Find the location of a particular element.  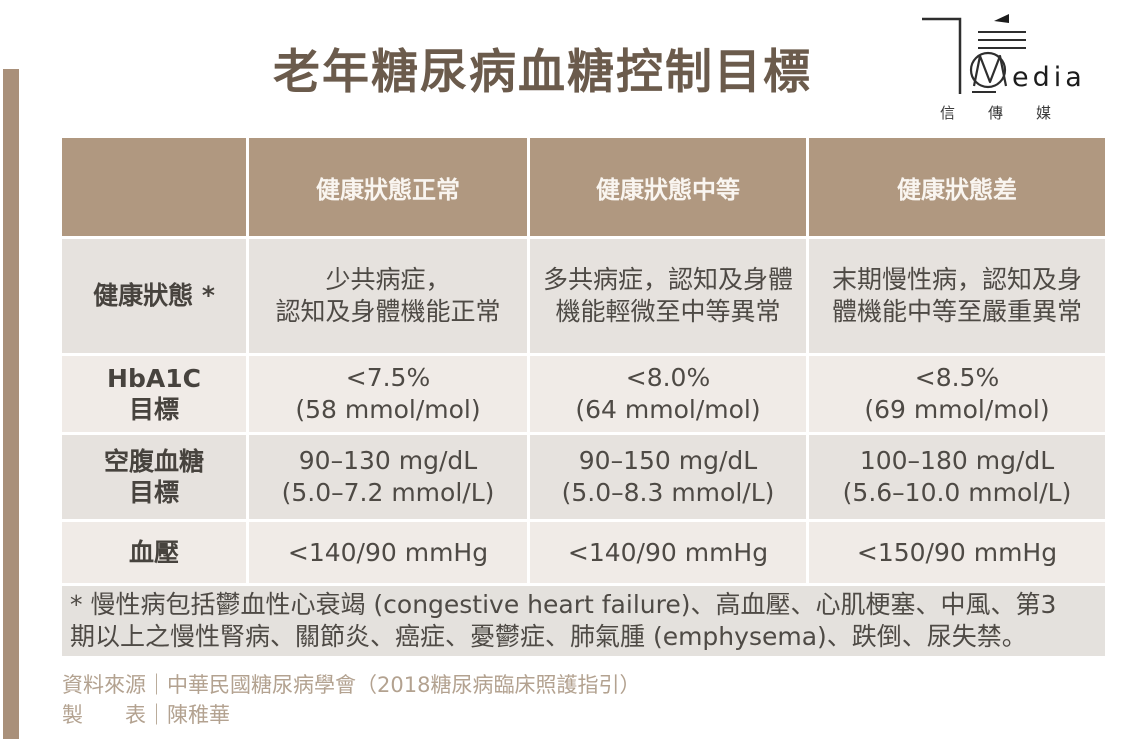

credit-line: 製 表｜陳稚華 is located at coordinates (146, 714).